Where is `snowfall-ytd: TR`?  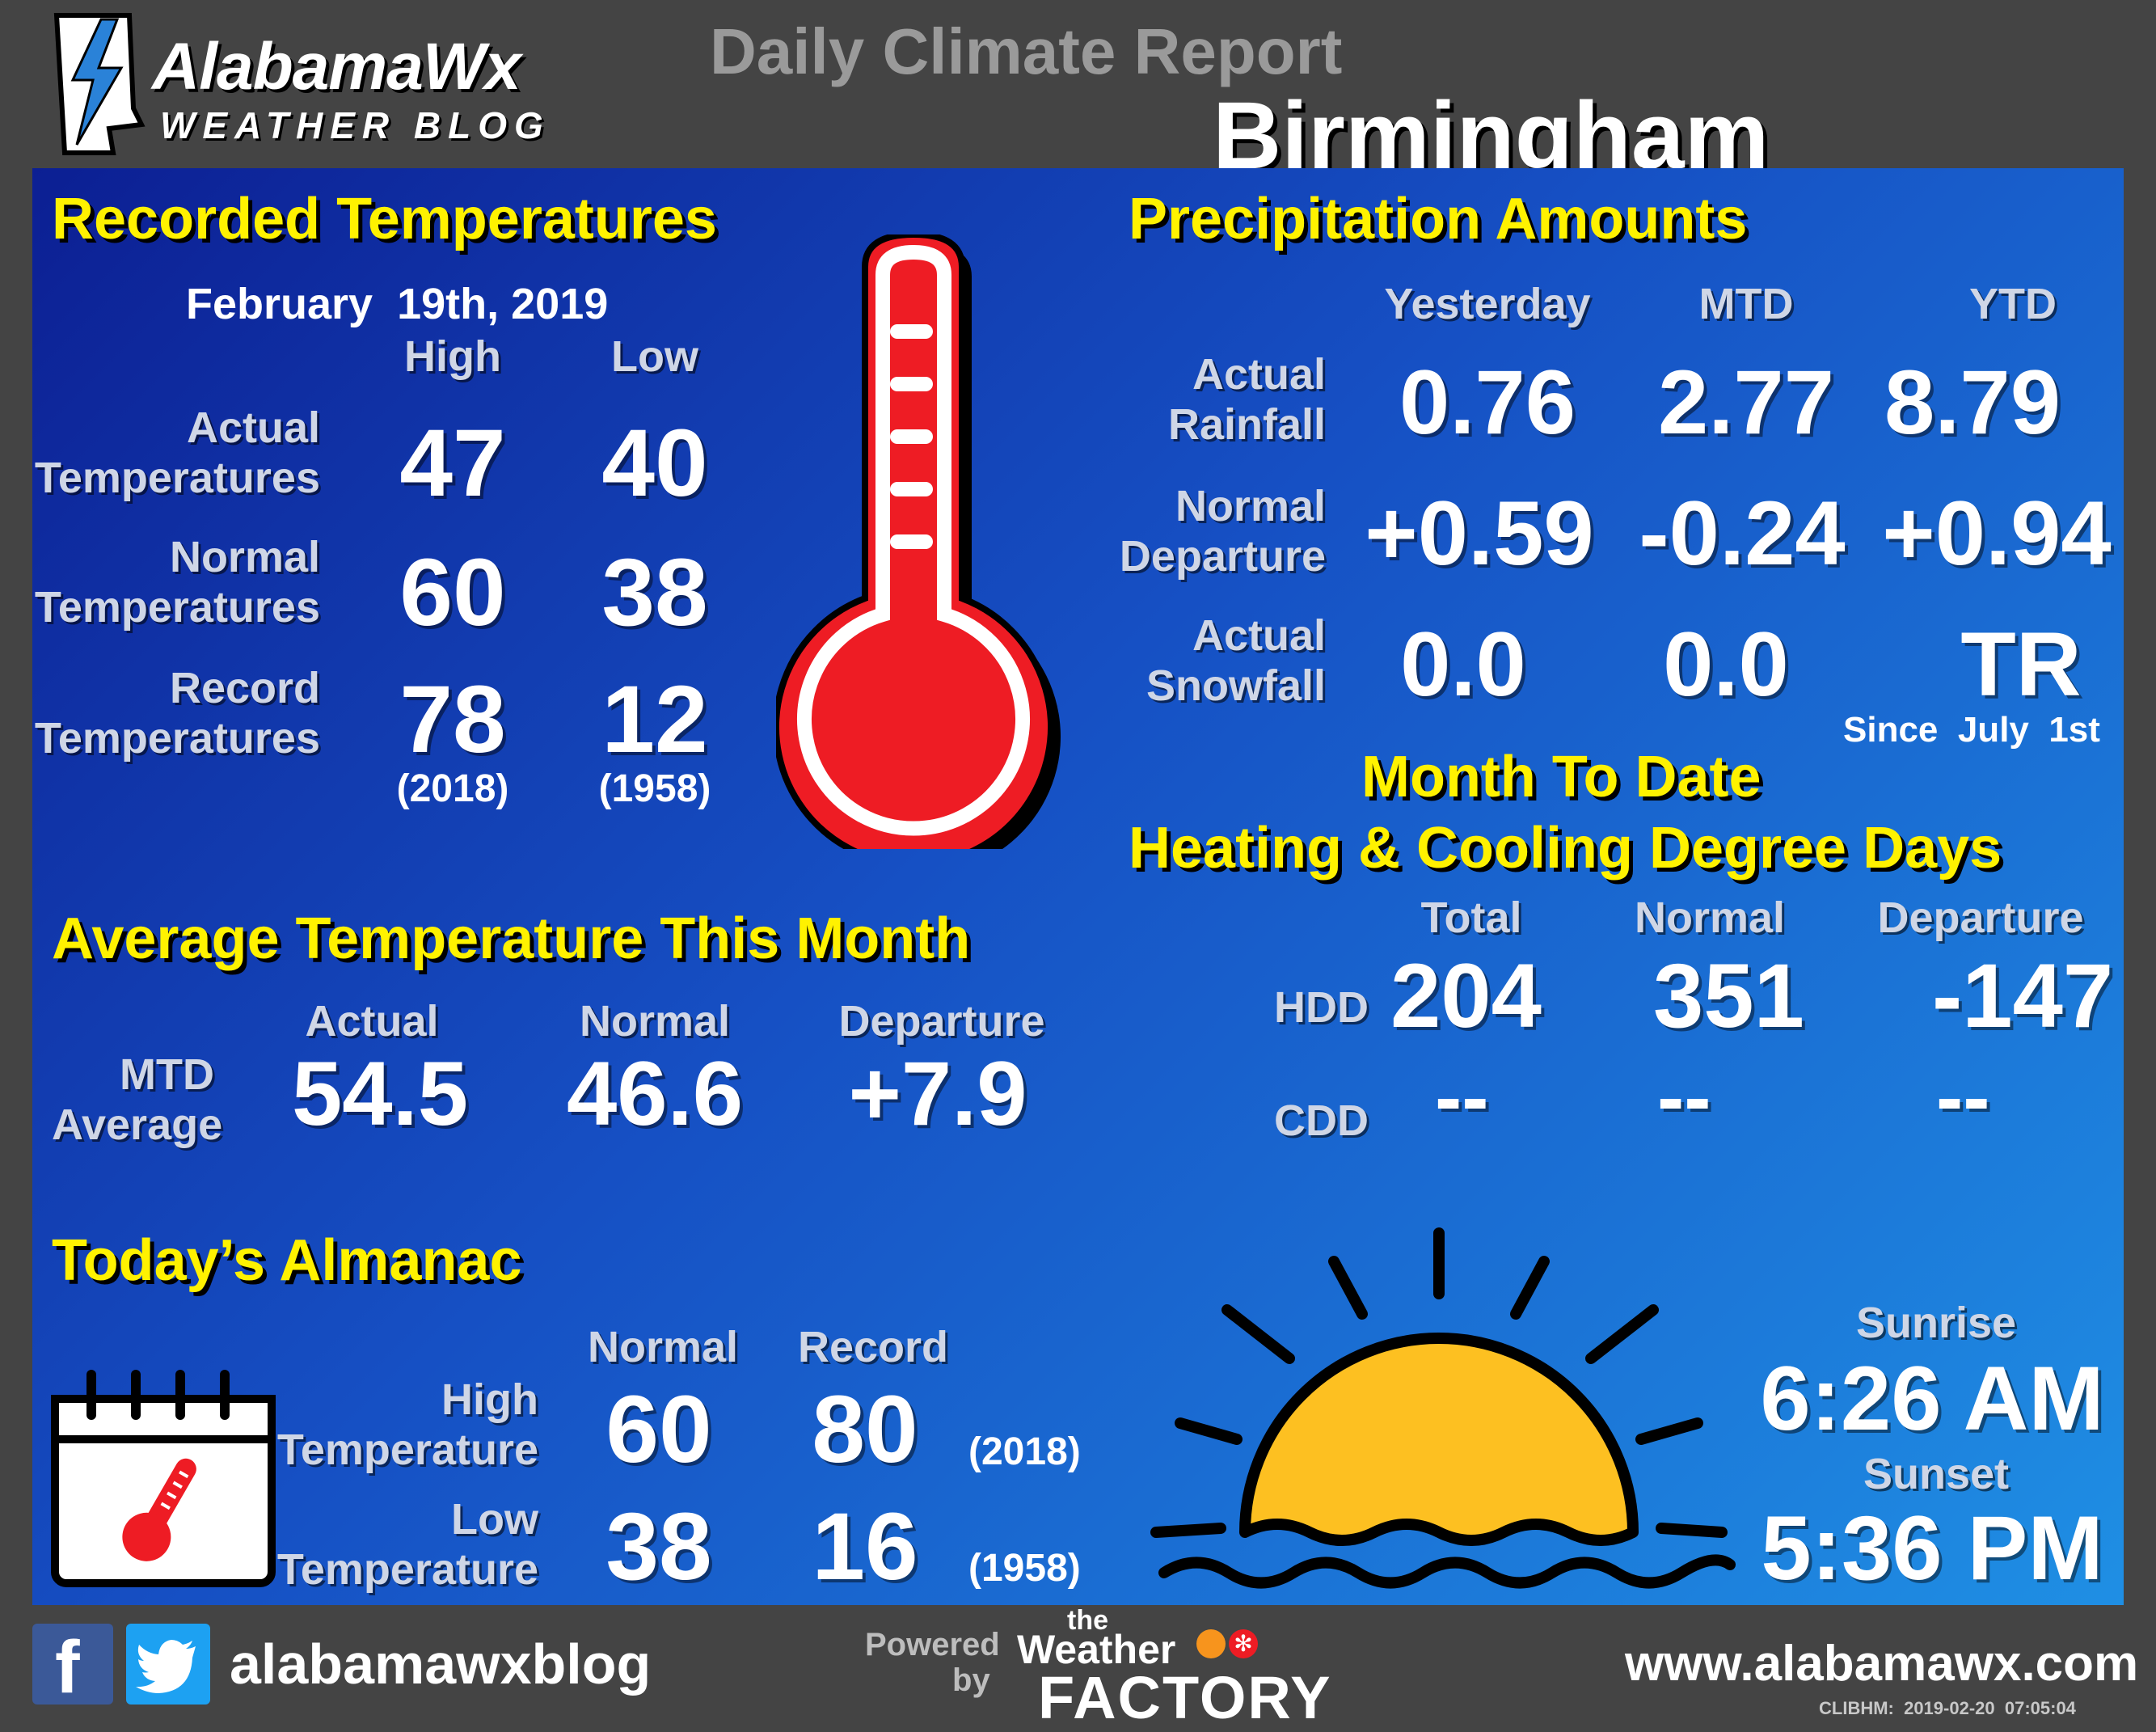 snowfall-ytd: TR is located at coordinates (2021, 664).